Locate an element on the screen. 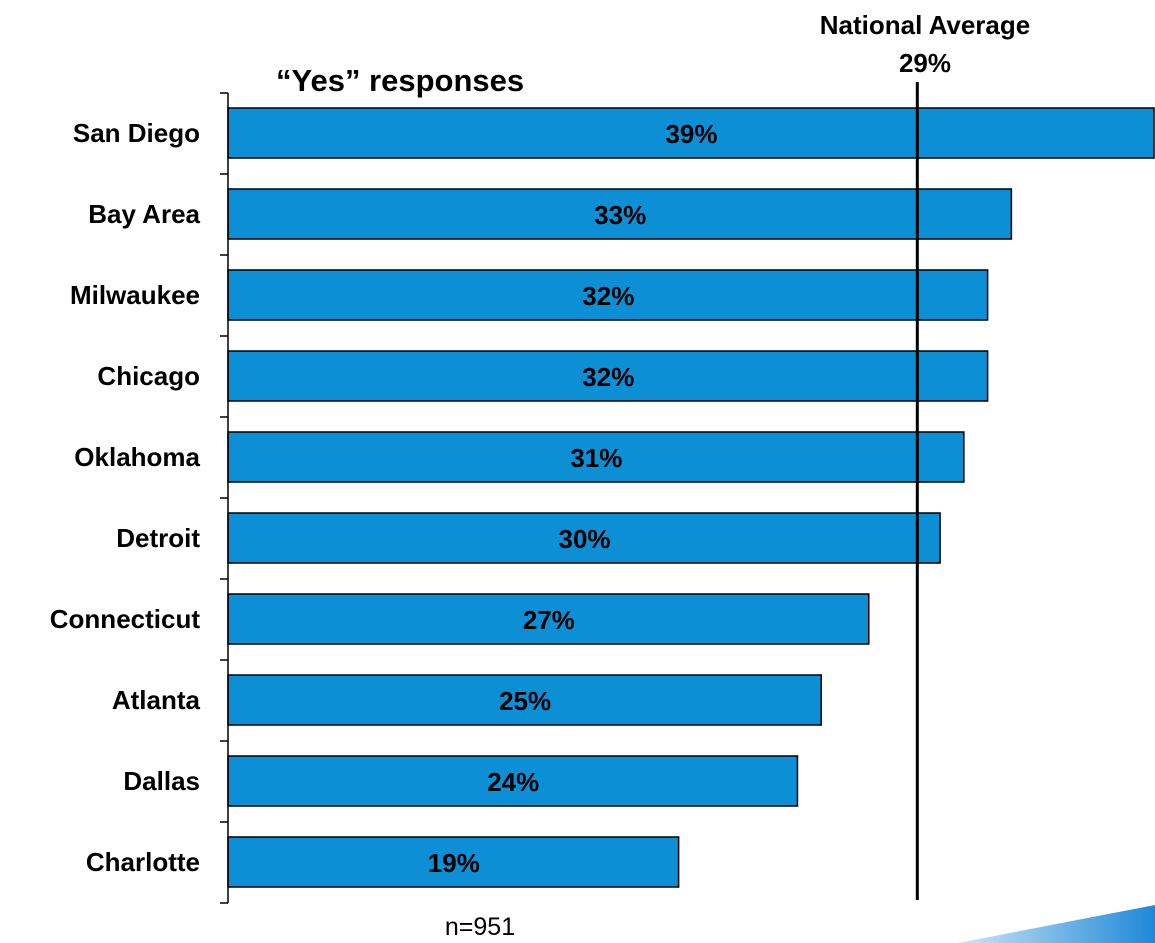 Image resolution: width=1155 pixels, height=943 pixels. bar-value-label: 19% is located at coordinates (454, 863).